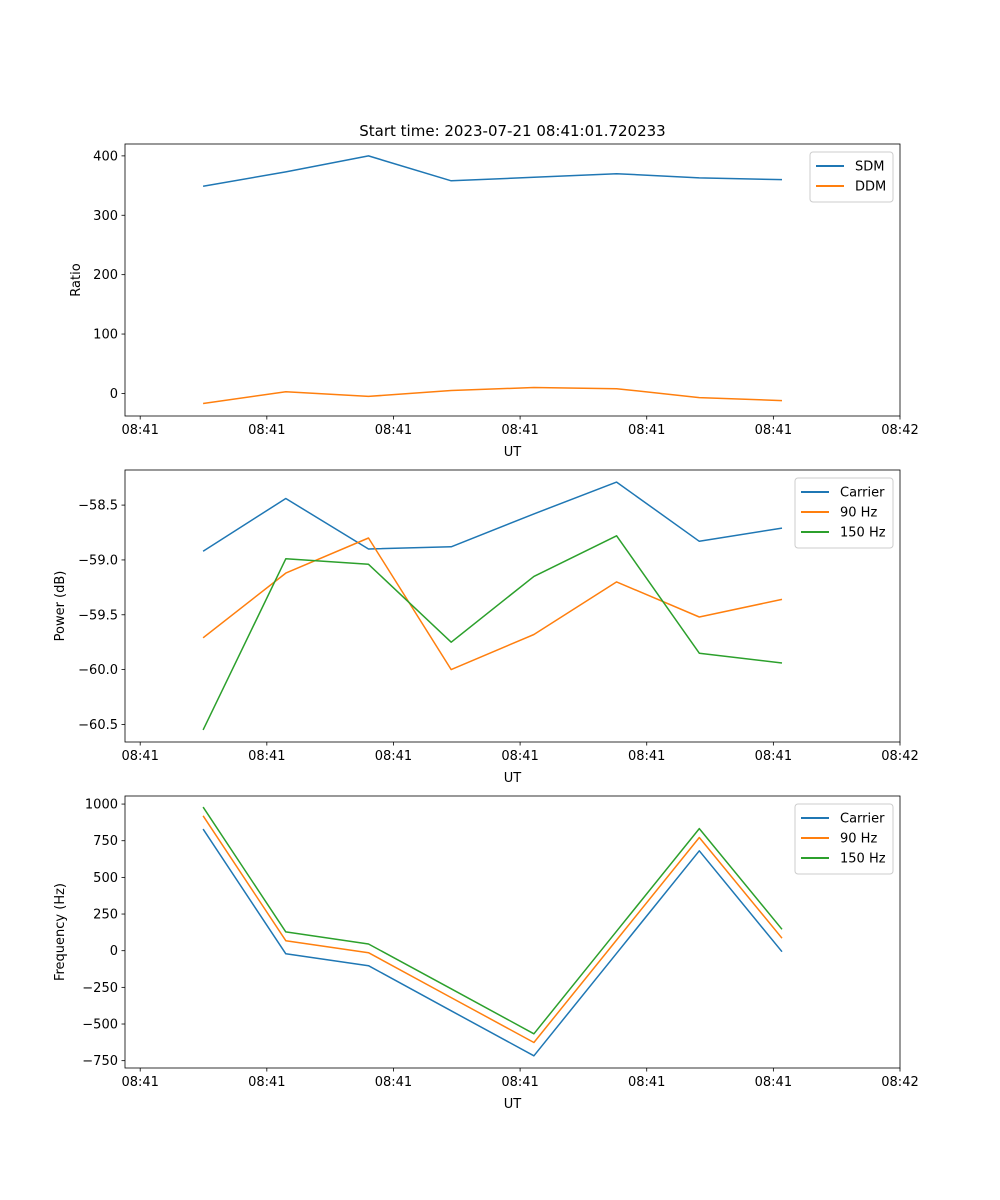 The image size is (1000, 1200). I want to click on legend-label: DDM, so click(870, 187).